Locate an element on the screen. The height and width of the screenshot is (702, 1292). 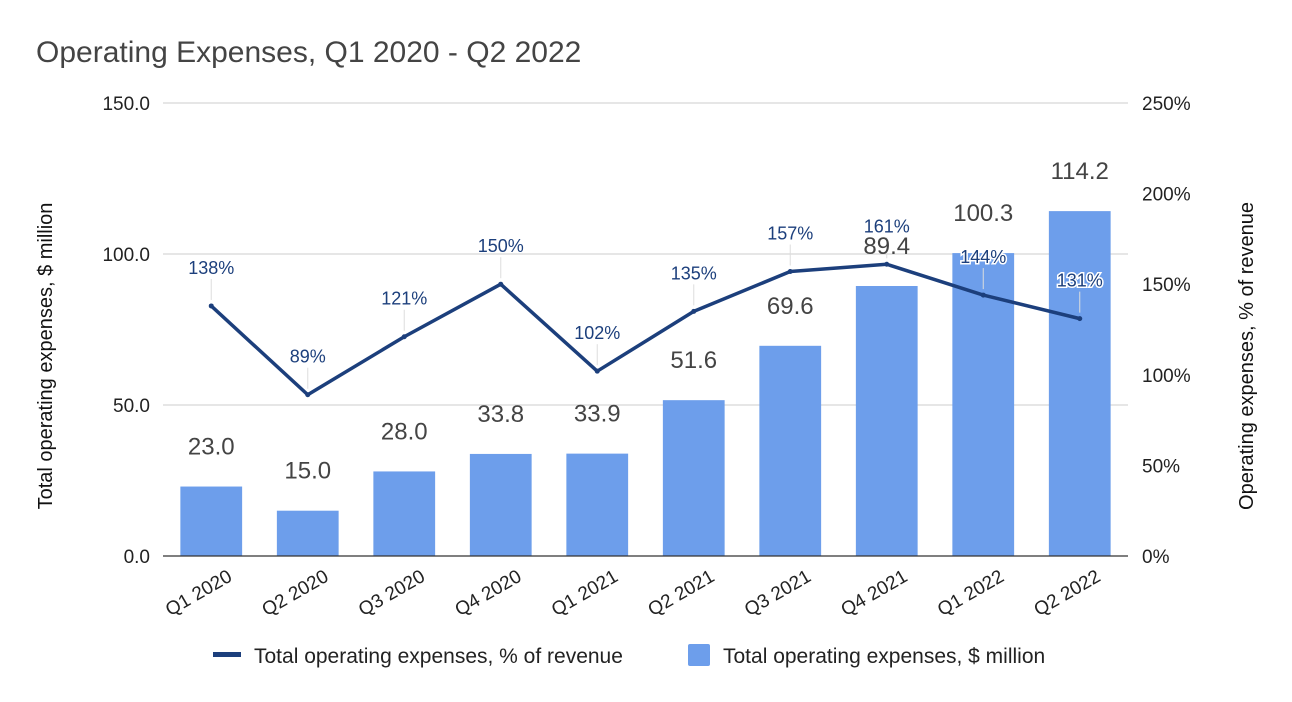
line-value-label: 150% is located at coordinates (501, 246).